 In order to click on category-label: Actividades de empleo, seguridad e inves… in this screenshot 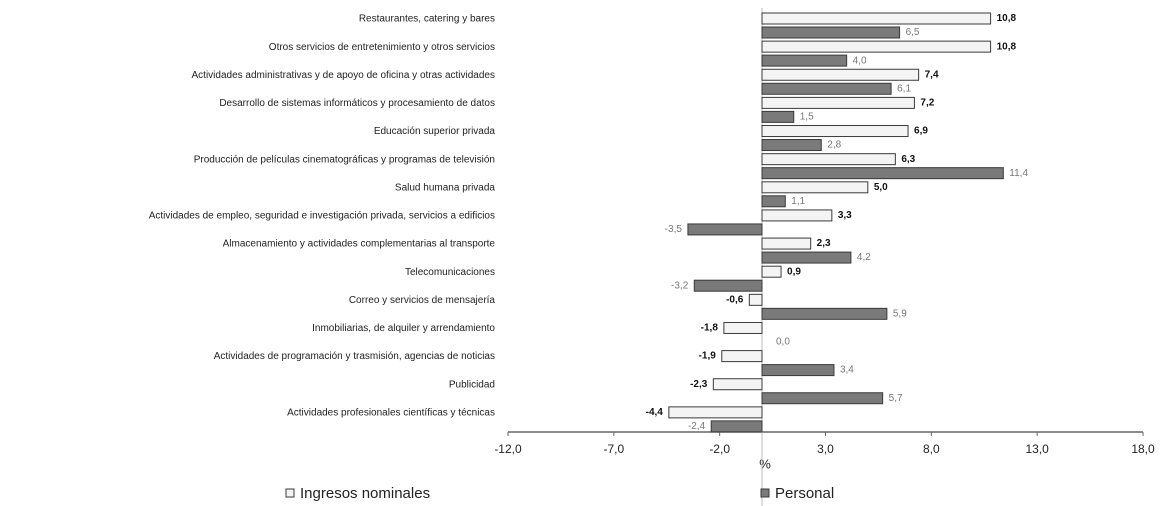, I will do `click(322, 216)`.